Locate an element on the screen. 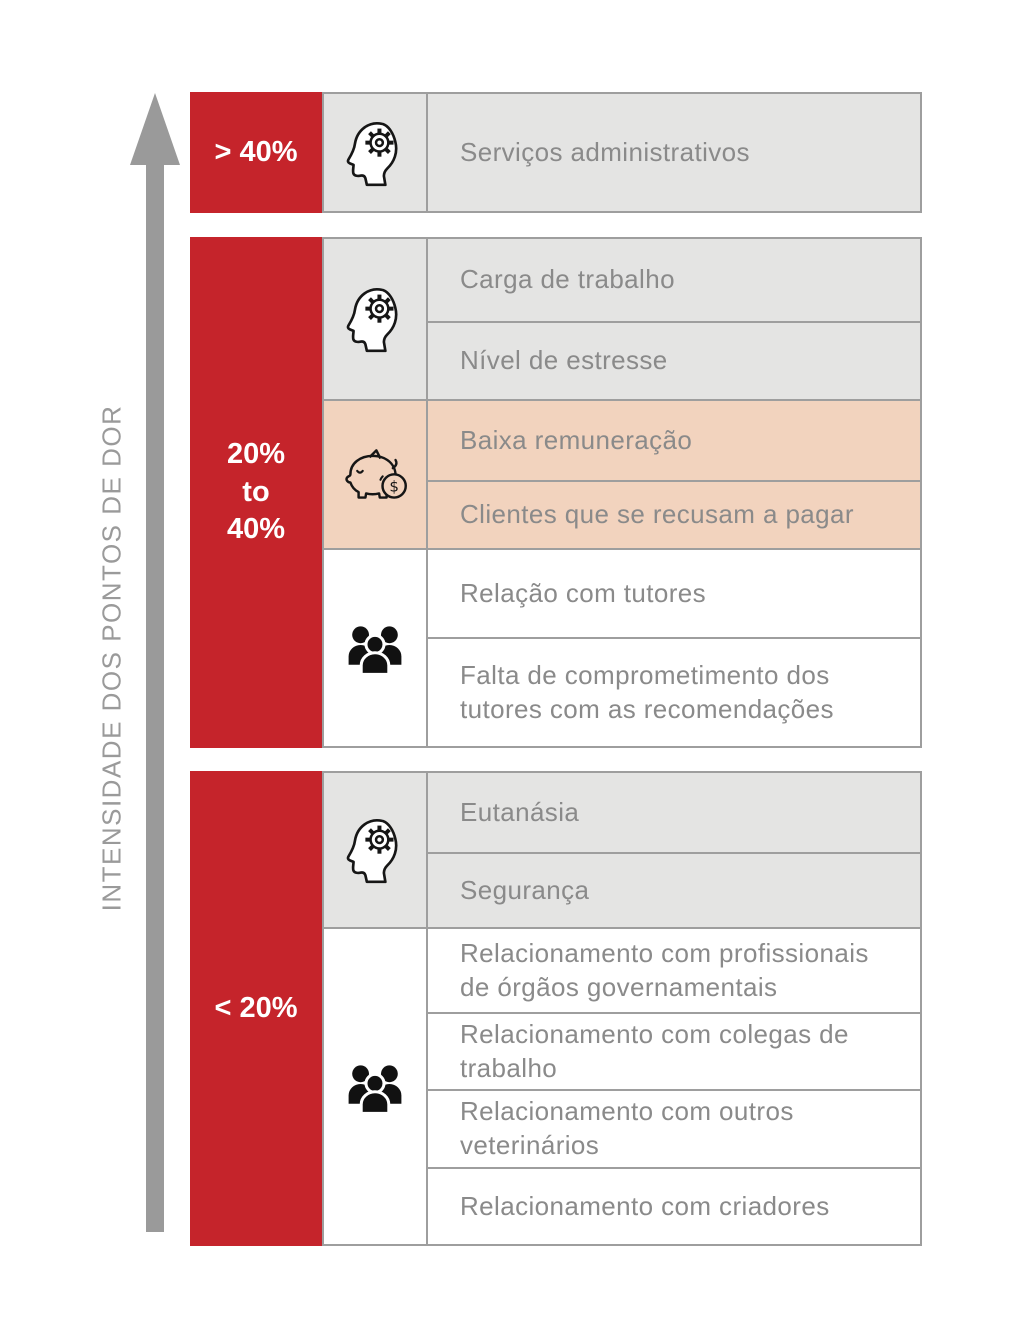  range-badge: 20% to 40% is located at coordinates (256, 492).